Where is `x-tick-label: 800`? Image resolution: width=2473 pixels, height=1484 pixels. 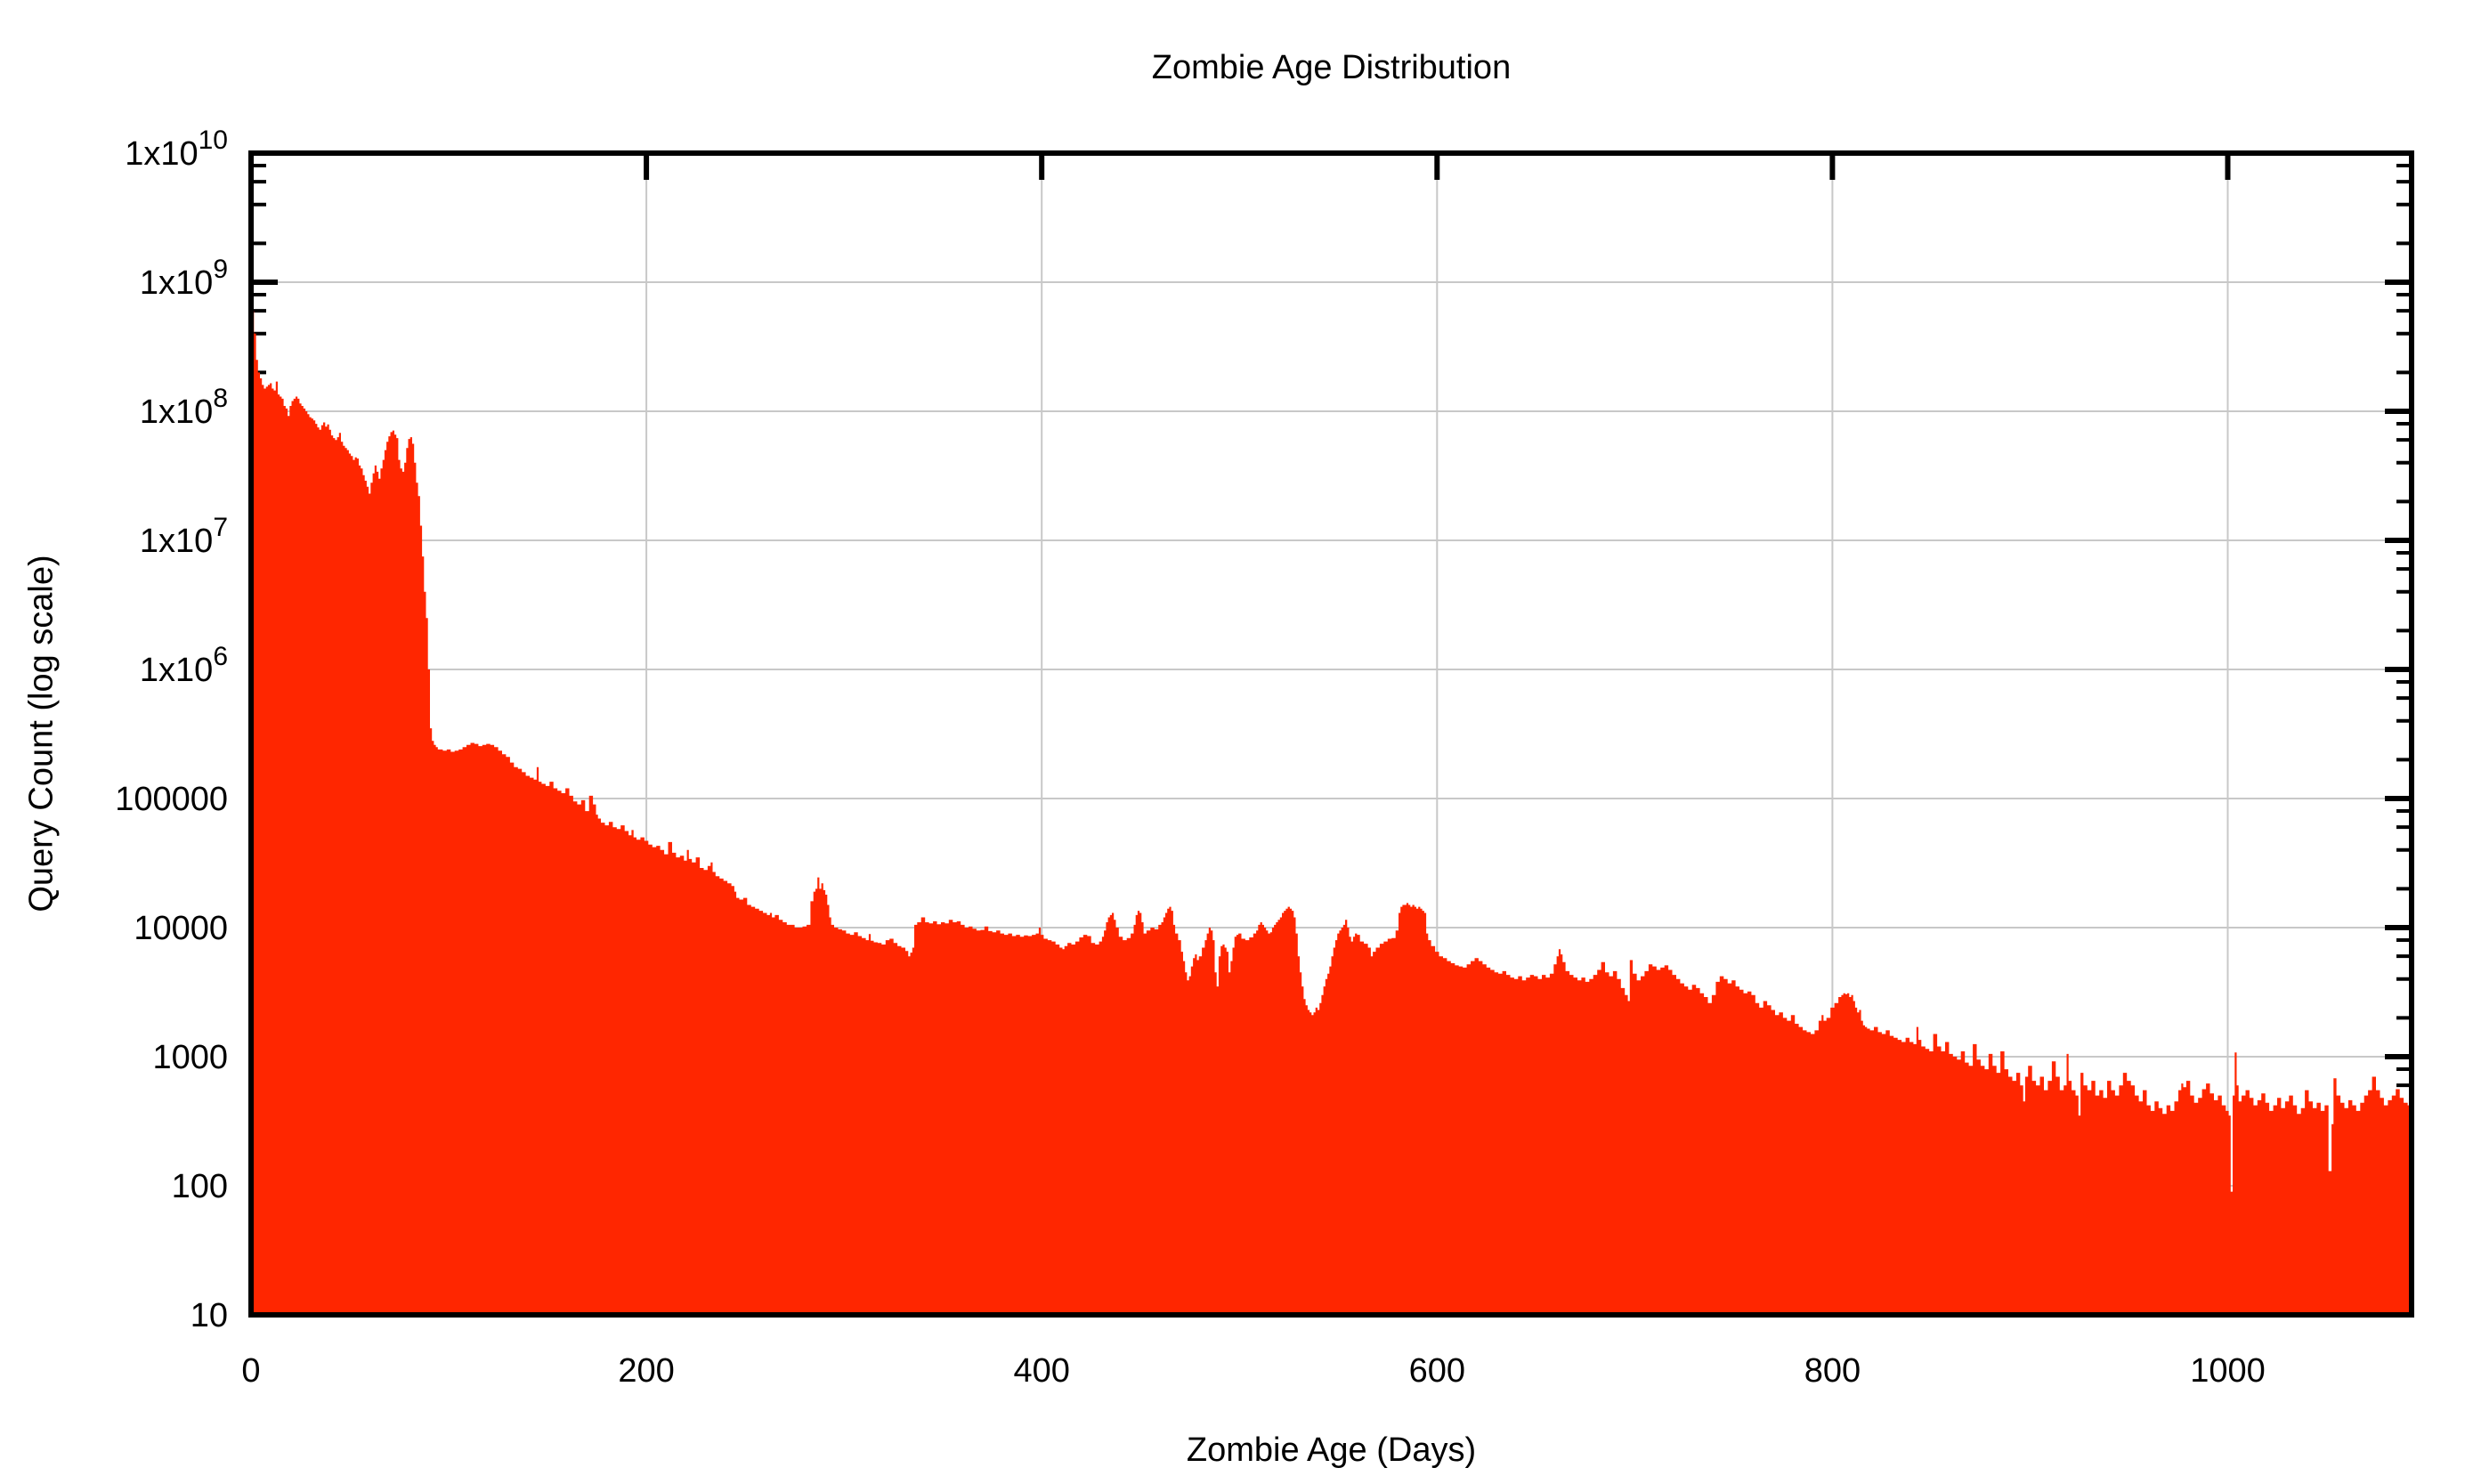 x-tick-label: 800 is located at coordinates (1832, 1371).